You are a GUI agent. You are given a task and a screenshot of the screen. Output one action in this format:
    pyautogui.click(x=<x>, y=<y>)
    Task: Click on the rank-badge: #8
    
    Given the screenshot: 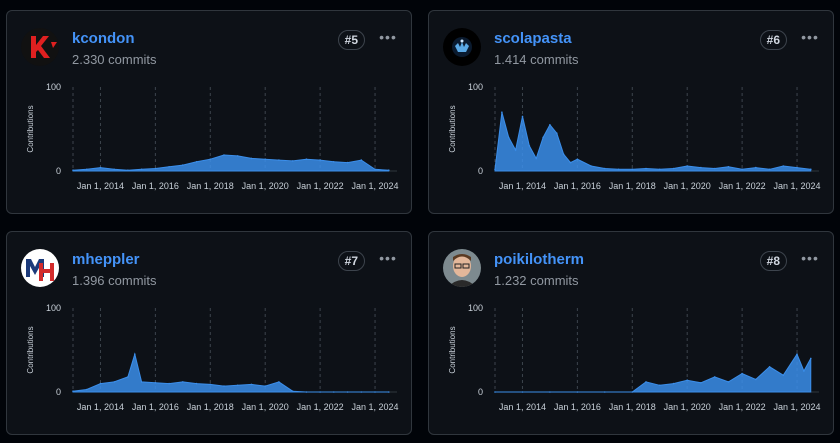 What is the action you would take?
    pyautogui.click(x=773, y=261)
    